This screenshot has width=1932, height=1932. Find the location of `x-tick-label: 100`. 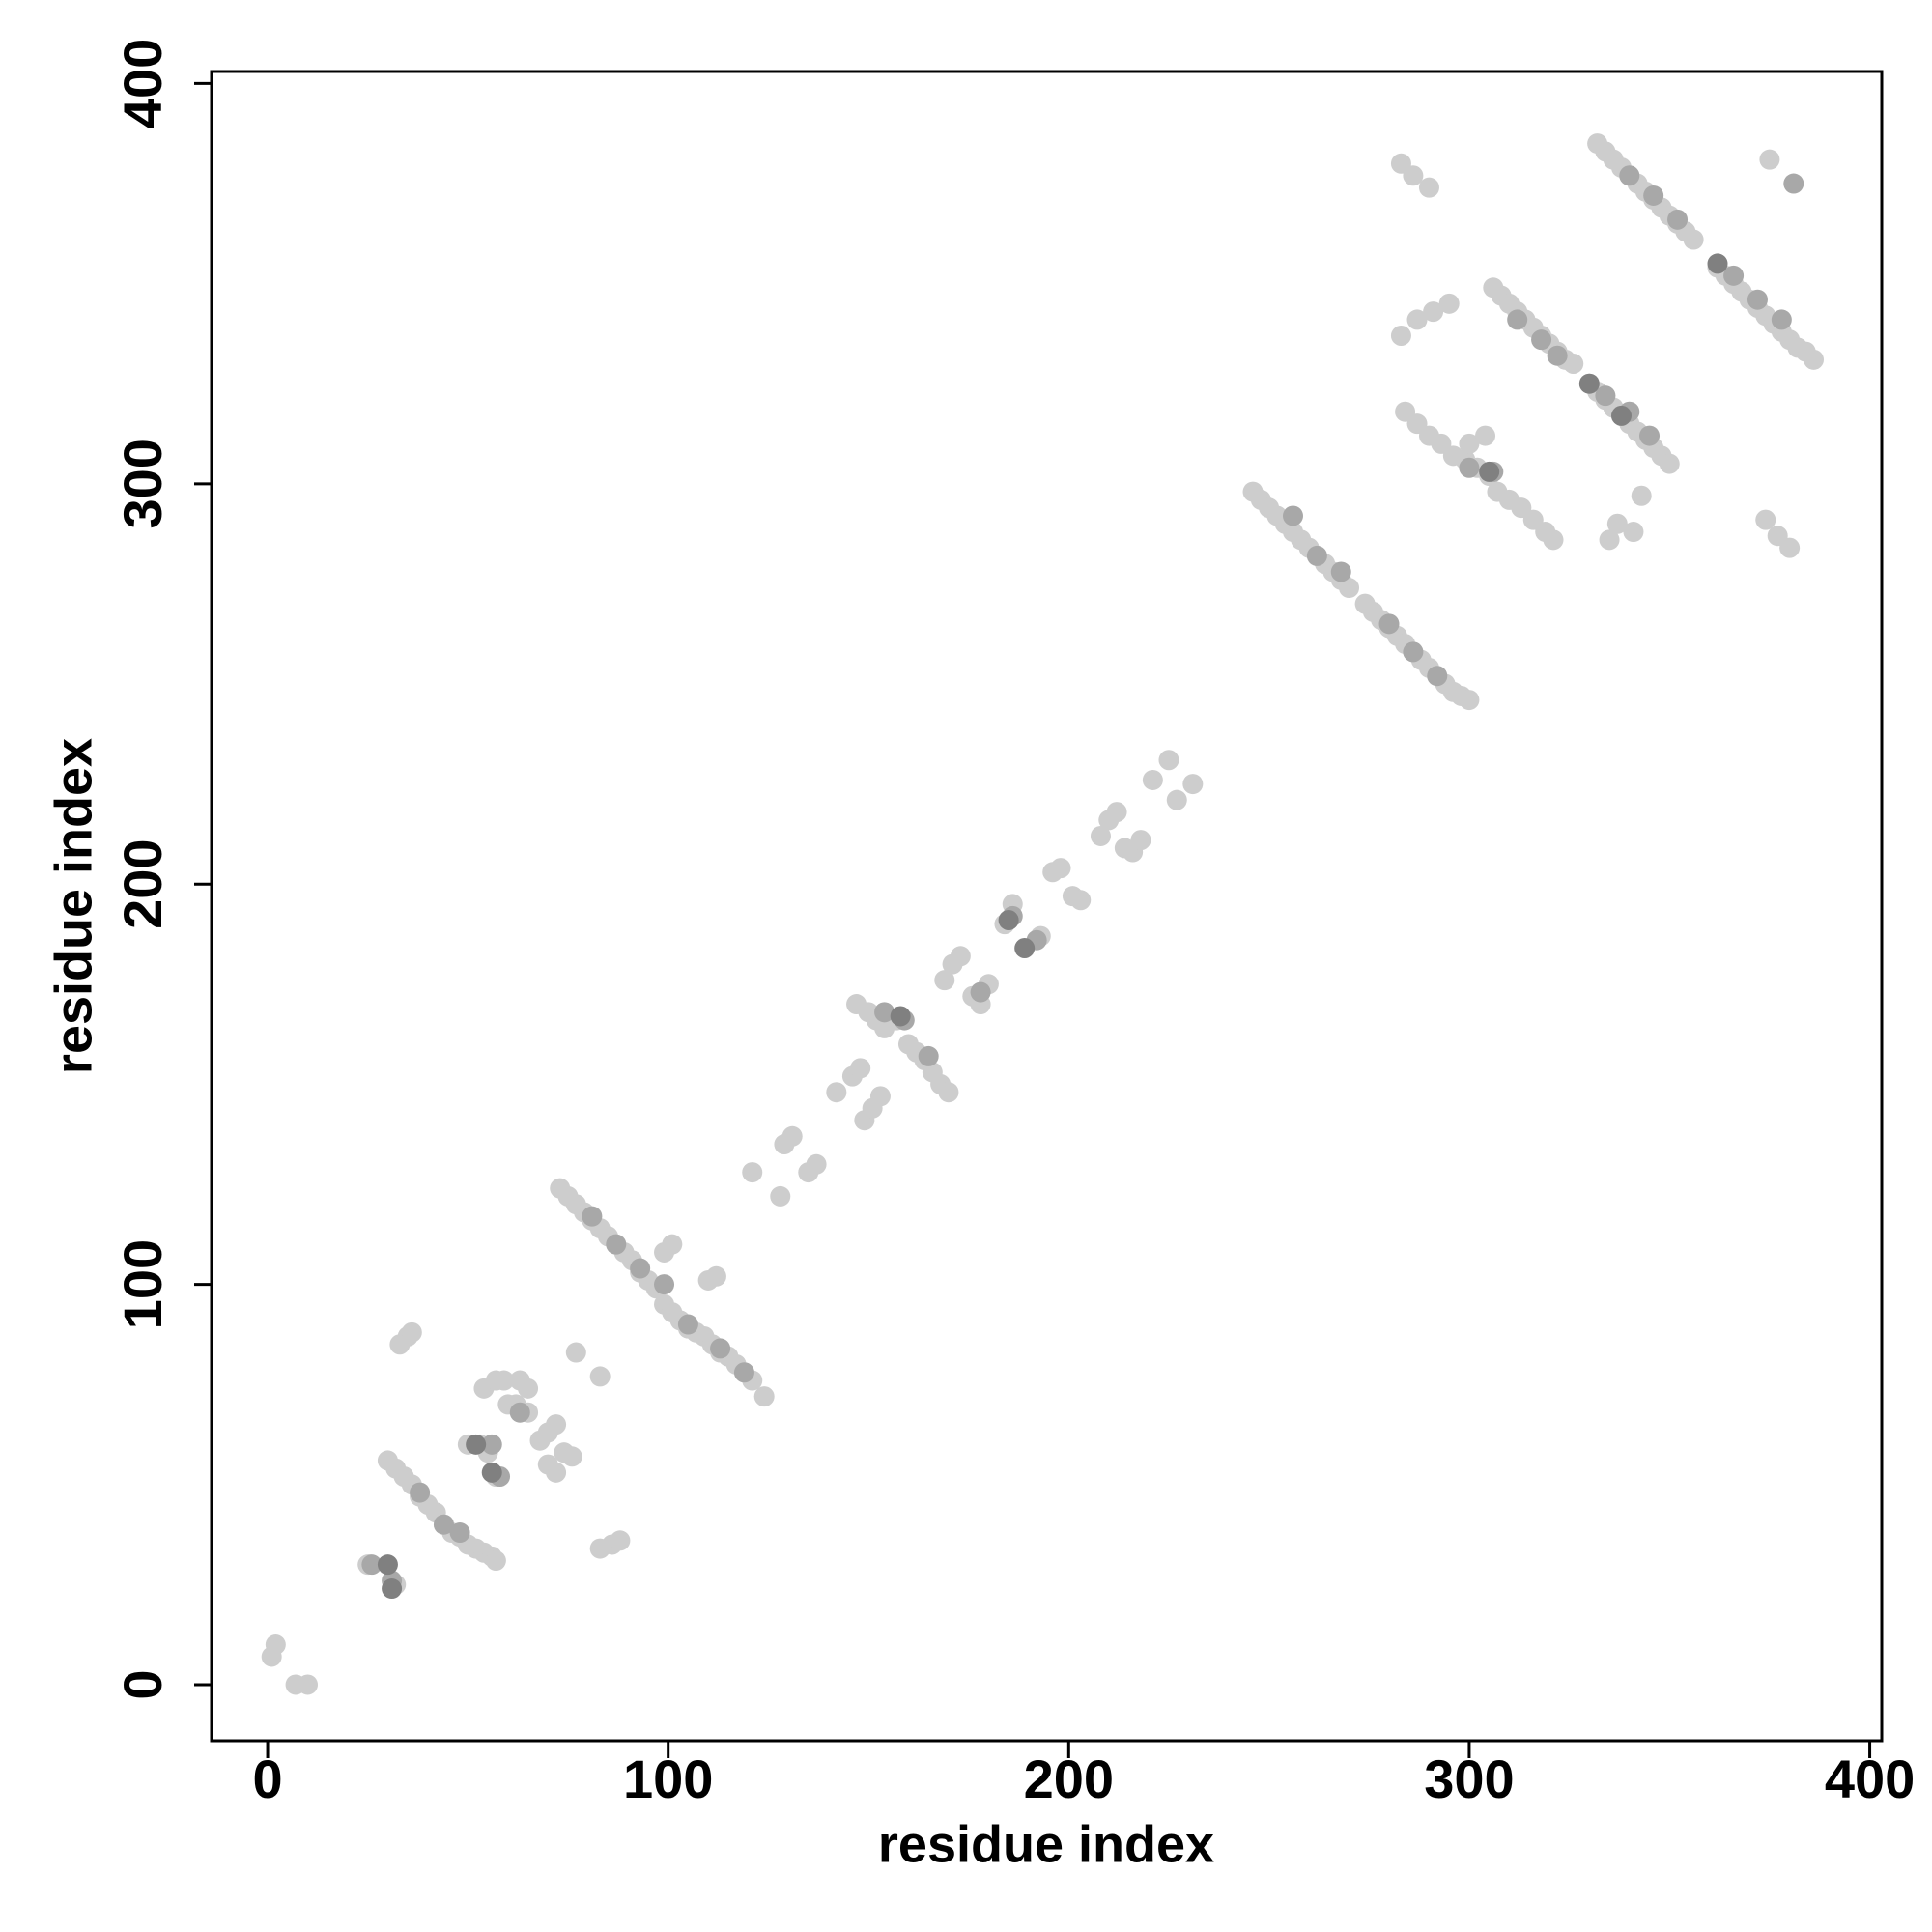

x-tick-label: 100 is located at coordinates (668, 1778).